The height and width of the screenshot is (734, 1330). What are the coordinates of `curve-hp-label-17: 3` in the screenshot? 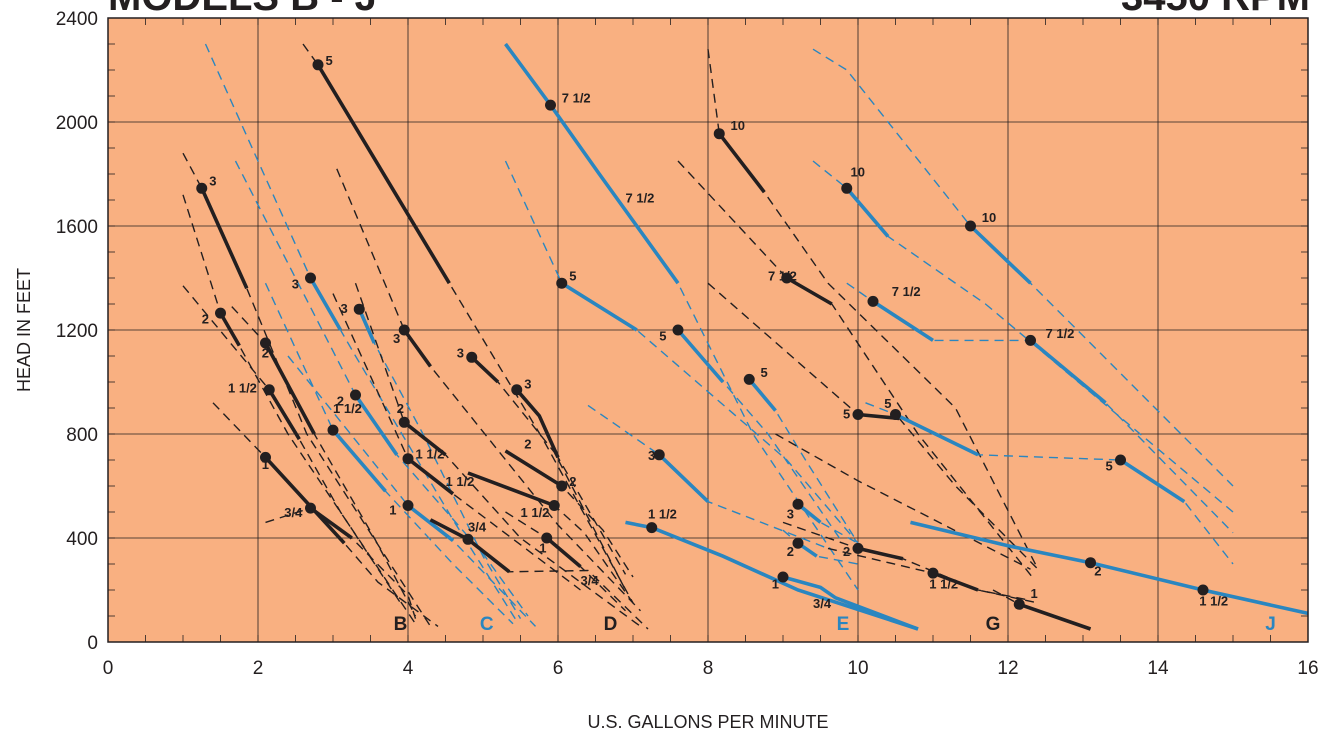 It's located at (527, 384).